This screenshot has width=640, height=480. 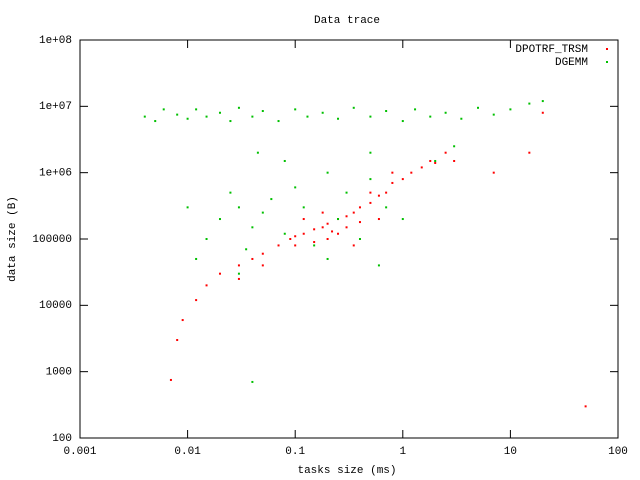 I want to click on x-tick-label: 1, so click(x=402, y=452).